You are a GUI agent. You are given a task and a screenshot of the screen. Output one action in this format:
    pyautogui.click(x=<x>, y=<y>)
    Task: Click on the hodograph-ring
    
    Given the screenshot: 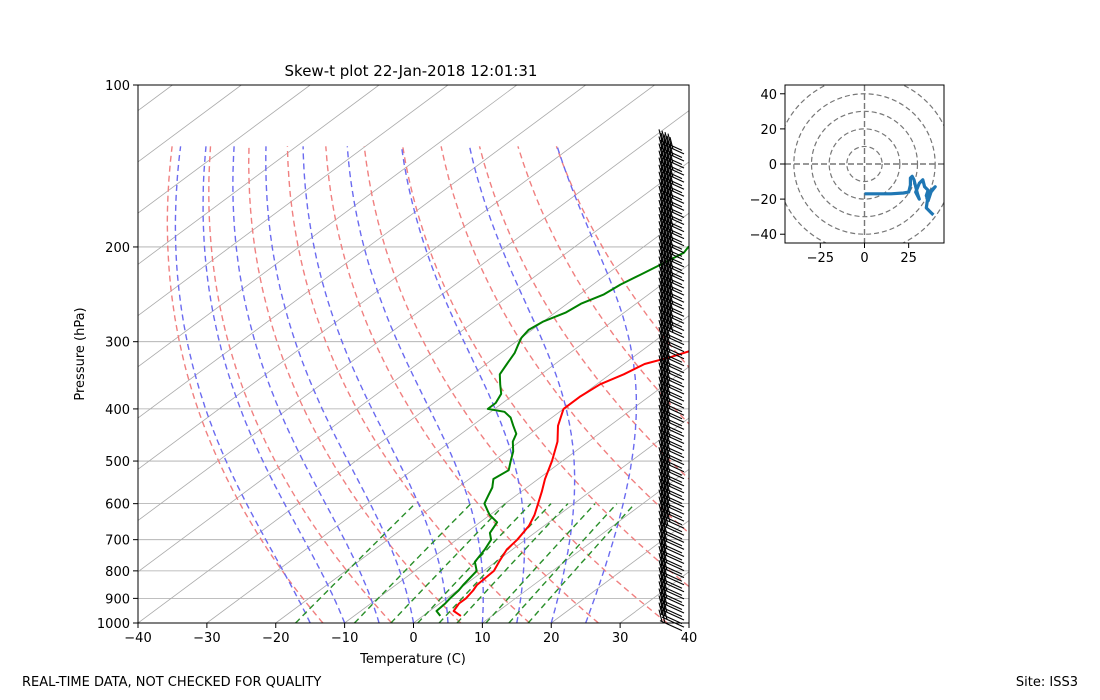 What is the action you would take?
    pyautogui.click(x=864, y=164)
    